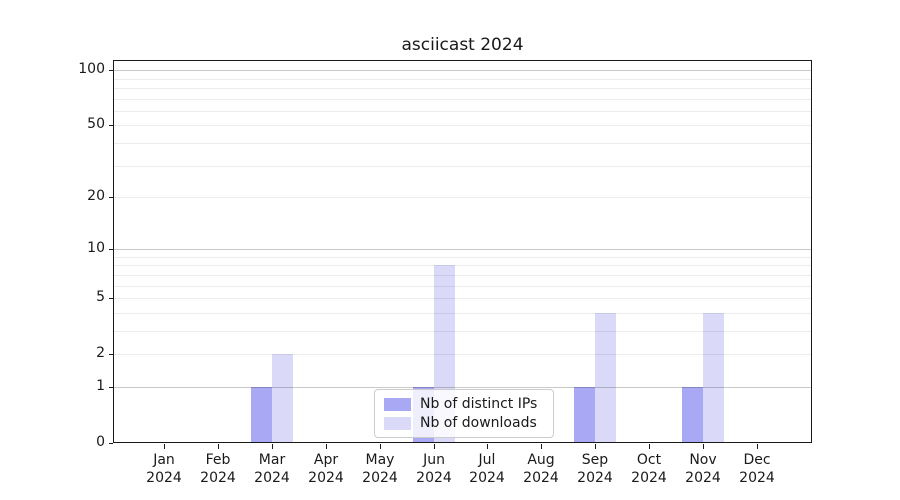  What do you see at coordinates (649, 469) in the screenshot?
I see `x-tick-label-oct: Oct 2024` at bounding box center [649, 469].